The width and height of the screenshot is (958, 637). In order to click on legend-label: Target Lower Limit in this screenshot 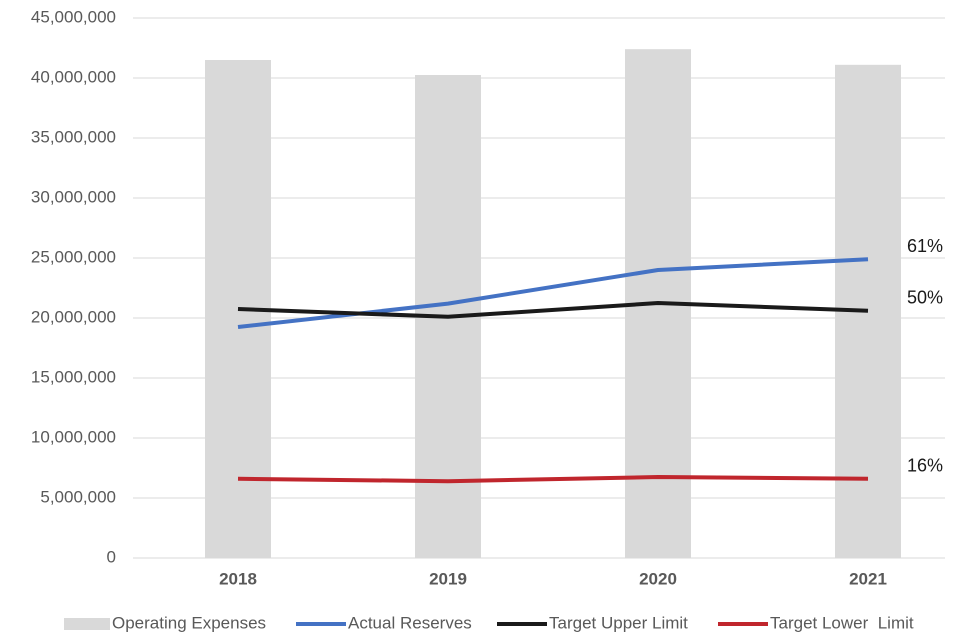, I will do `click(842, 622)`.